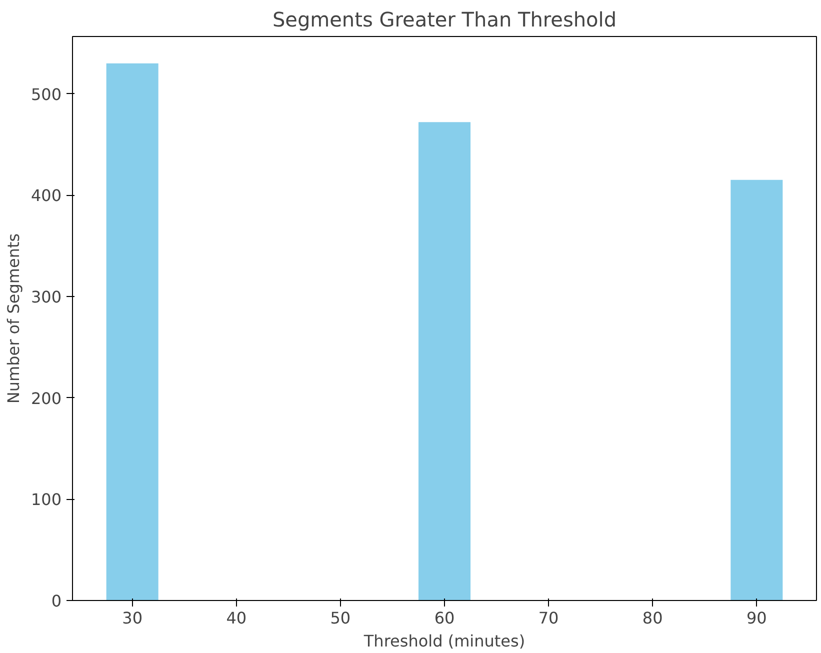 Image resolution: width=821 pixels, height=653 pixels. Describe the element at coordinates (46, 94) in the screenshot. I see `y-tick-label: 500` at that location.